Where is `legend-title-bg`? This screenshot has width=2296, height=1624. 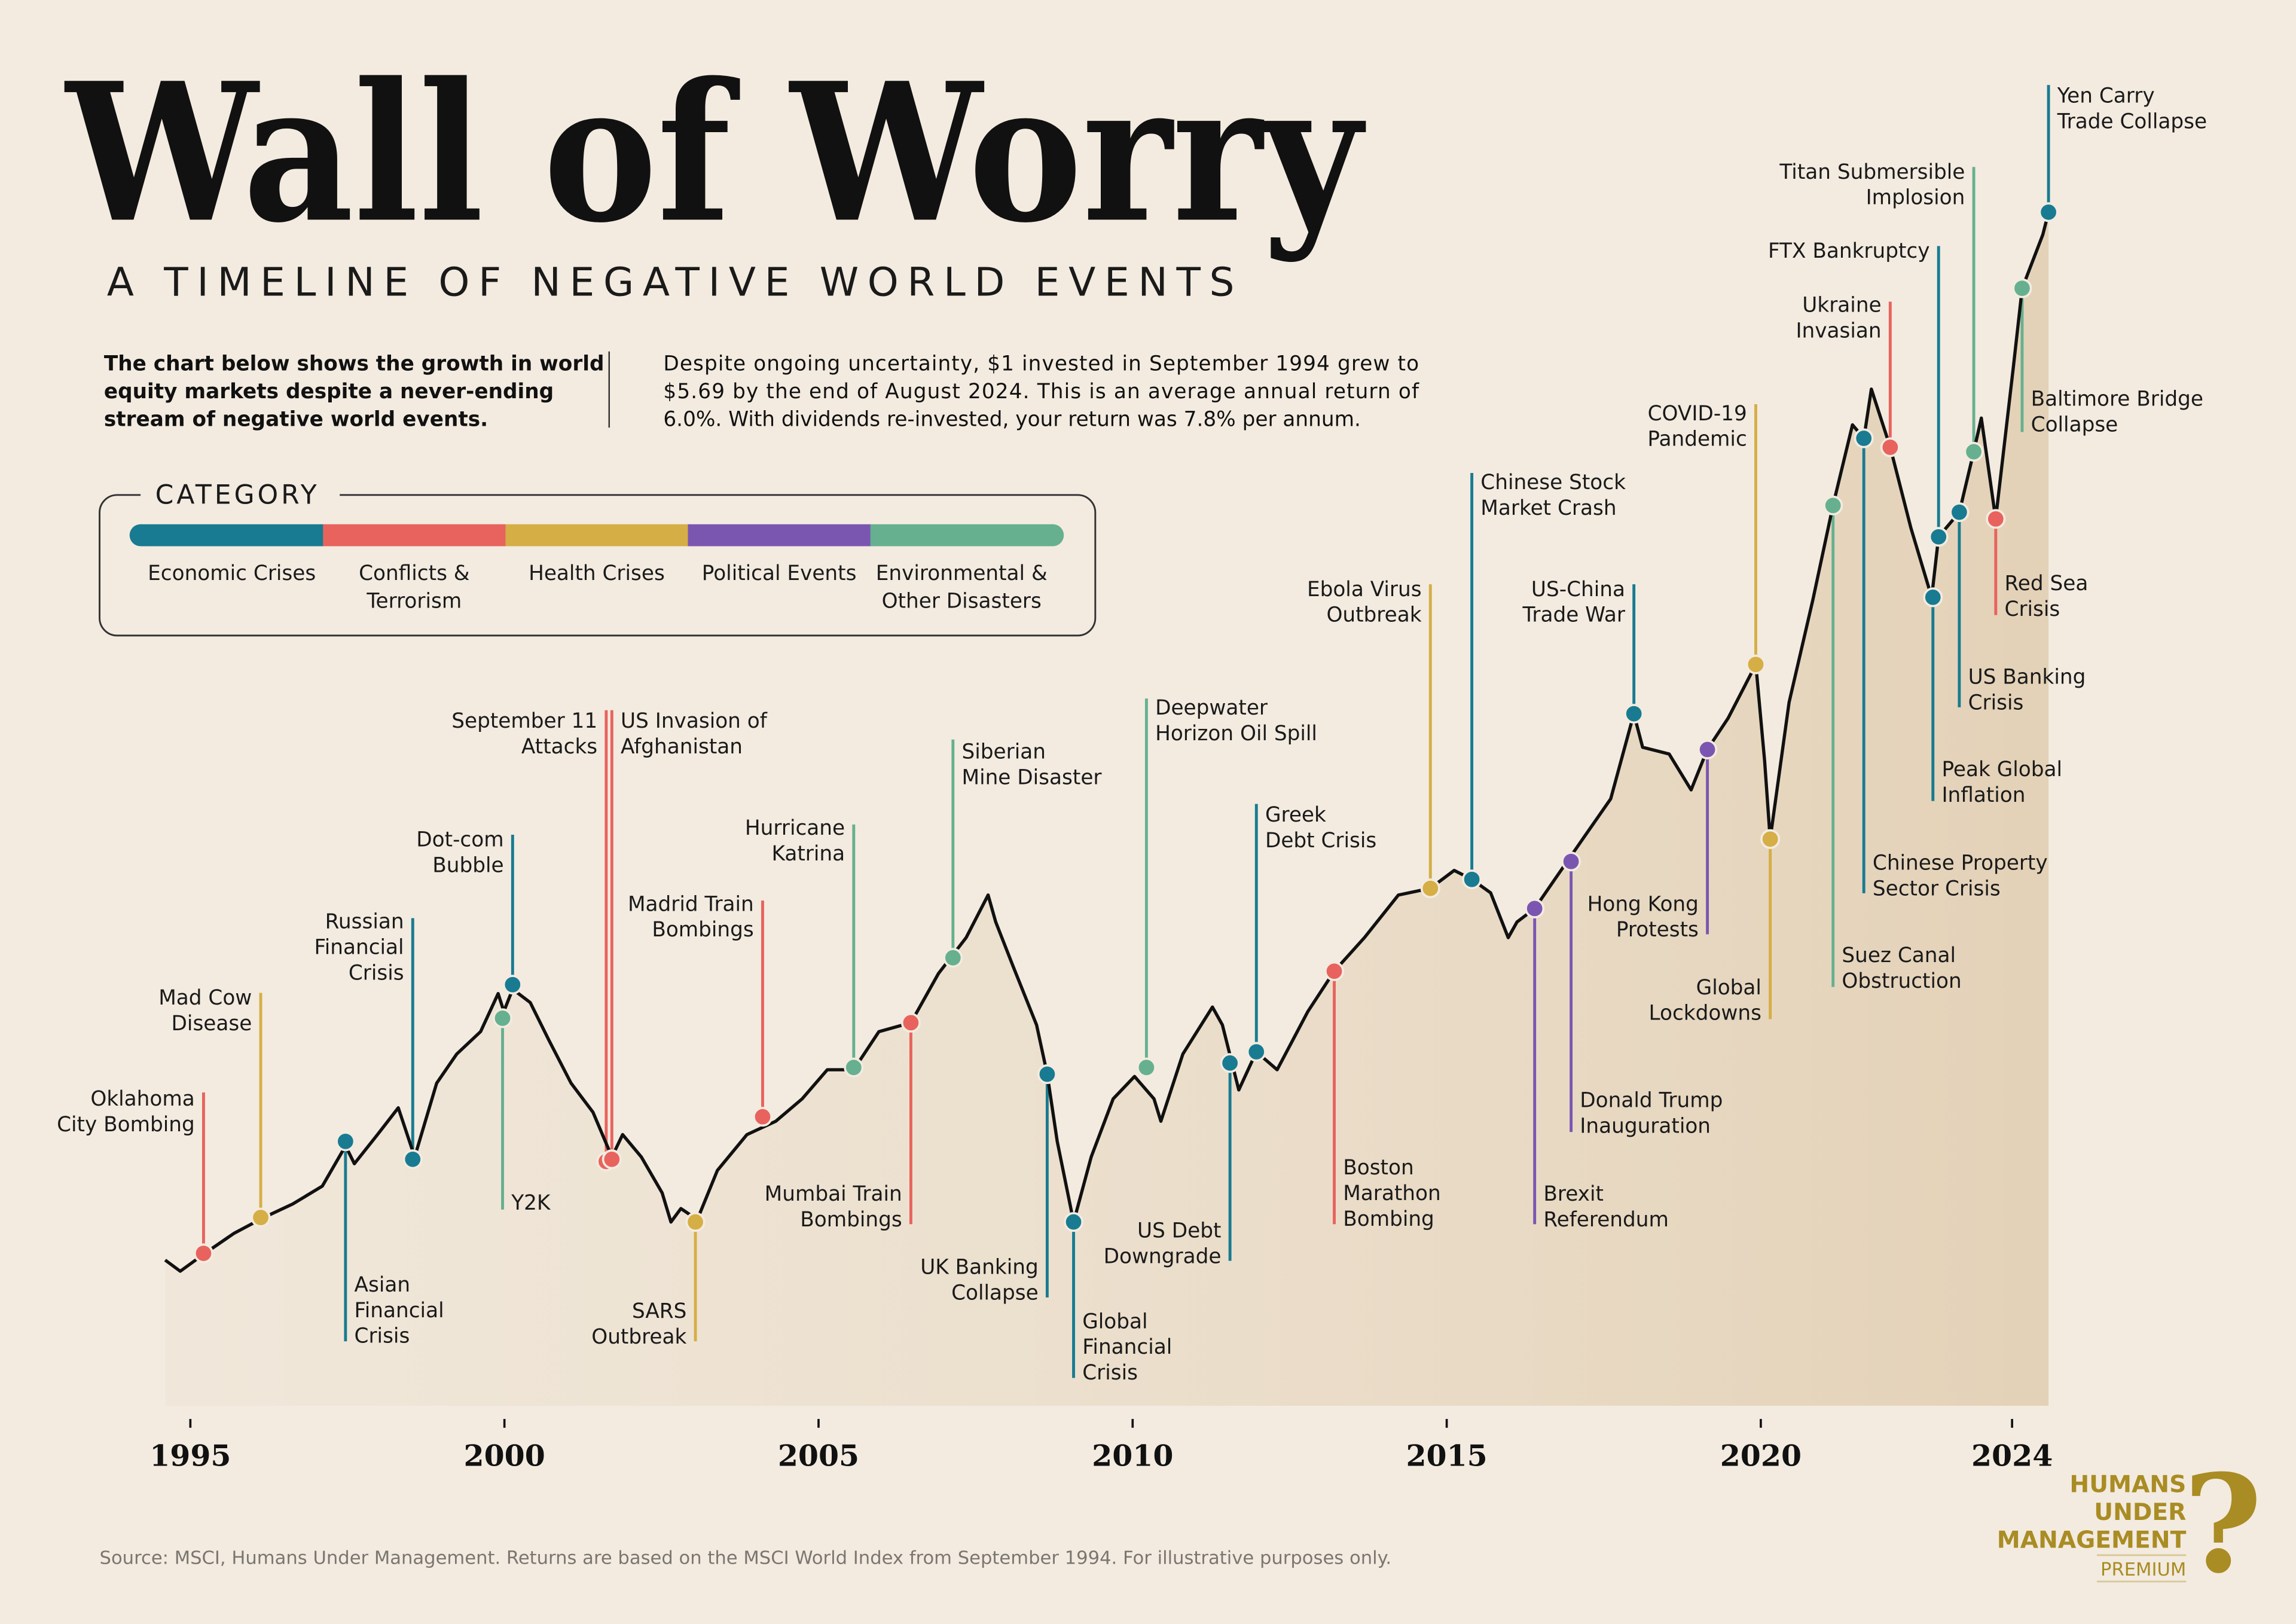 legend-title-bg is located at coordinates (240, 495).